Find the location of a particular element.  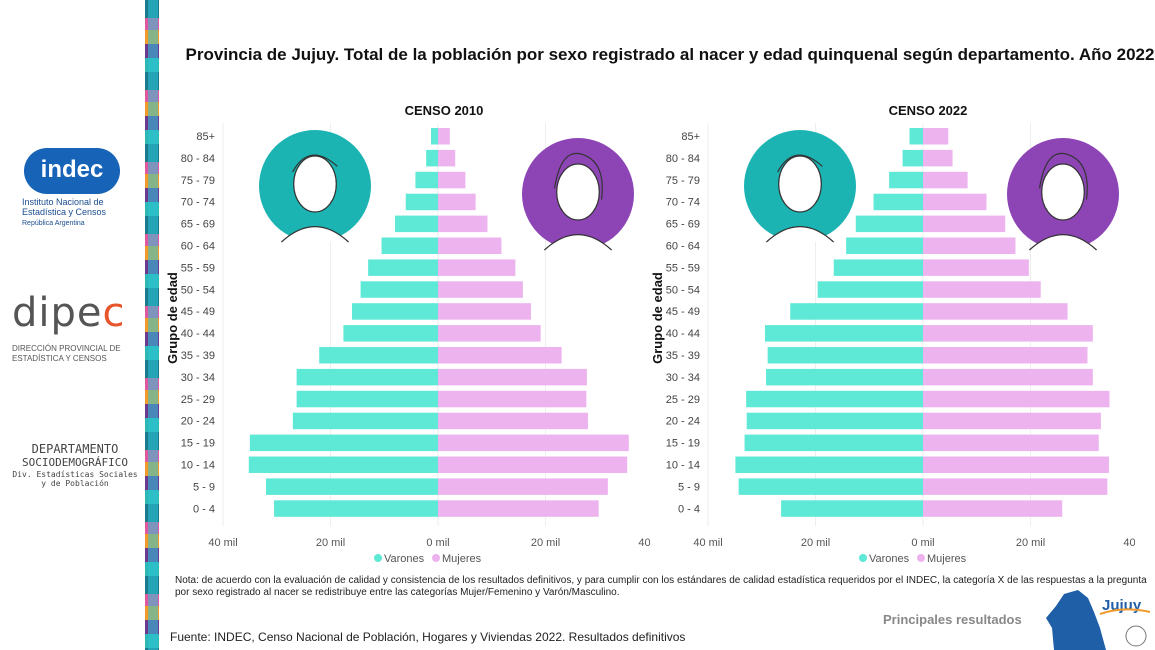

legend-label-mujeres: Mujeres is located at coordinates (947, 559).